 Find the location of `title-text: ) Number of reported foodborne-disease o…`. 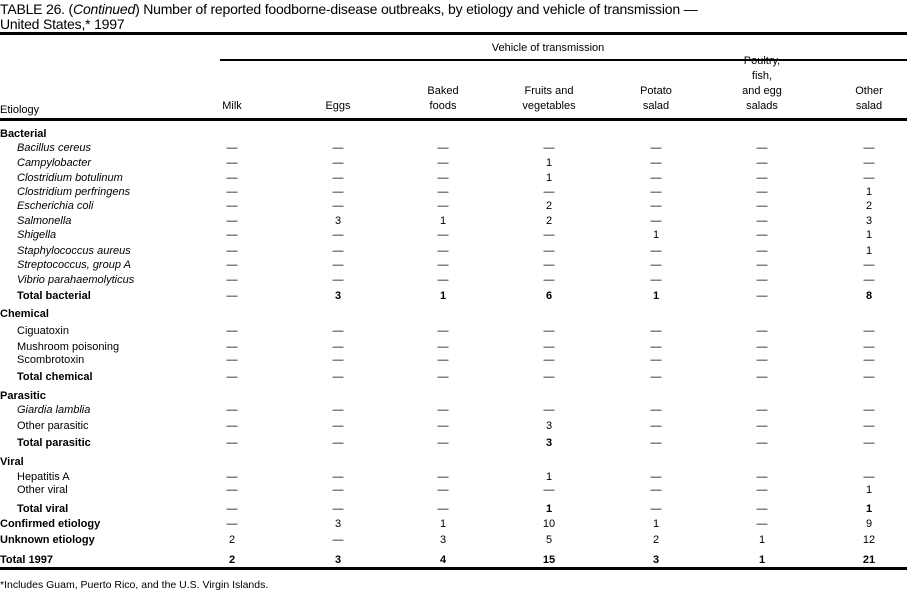

title-text: ) Number of reported foodborne-disease o… is located at coordinates (416, 9).